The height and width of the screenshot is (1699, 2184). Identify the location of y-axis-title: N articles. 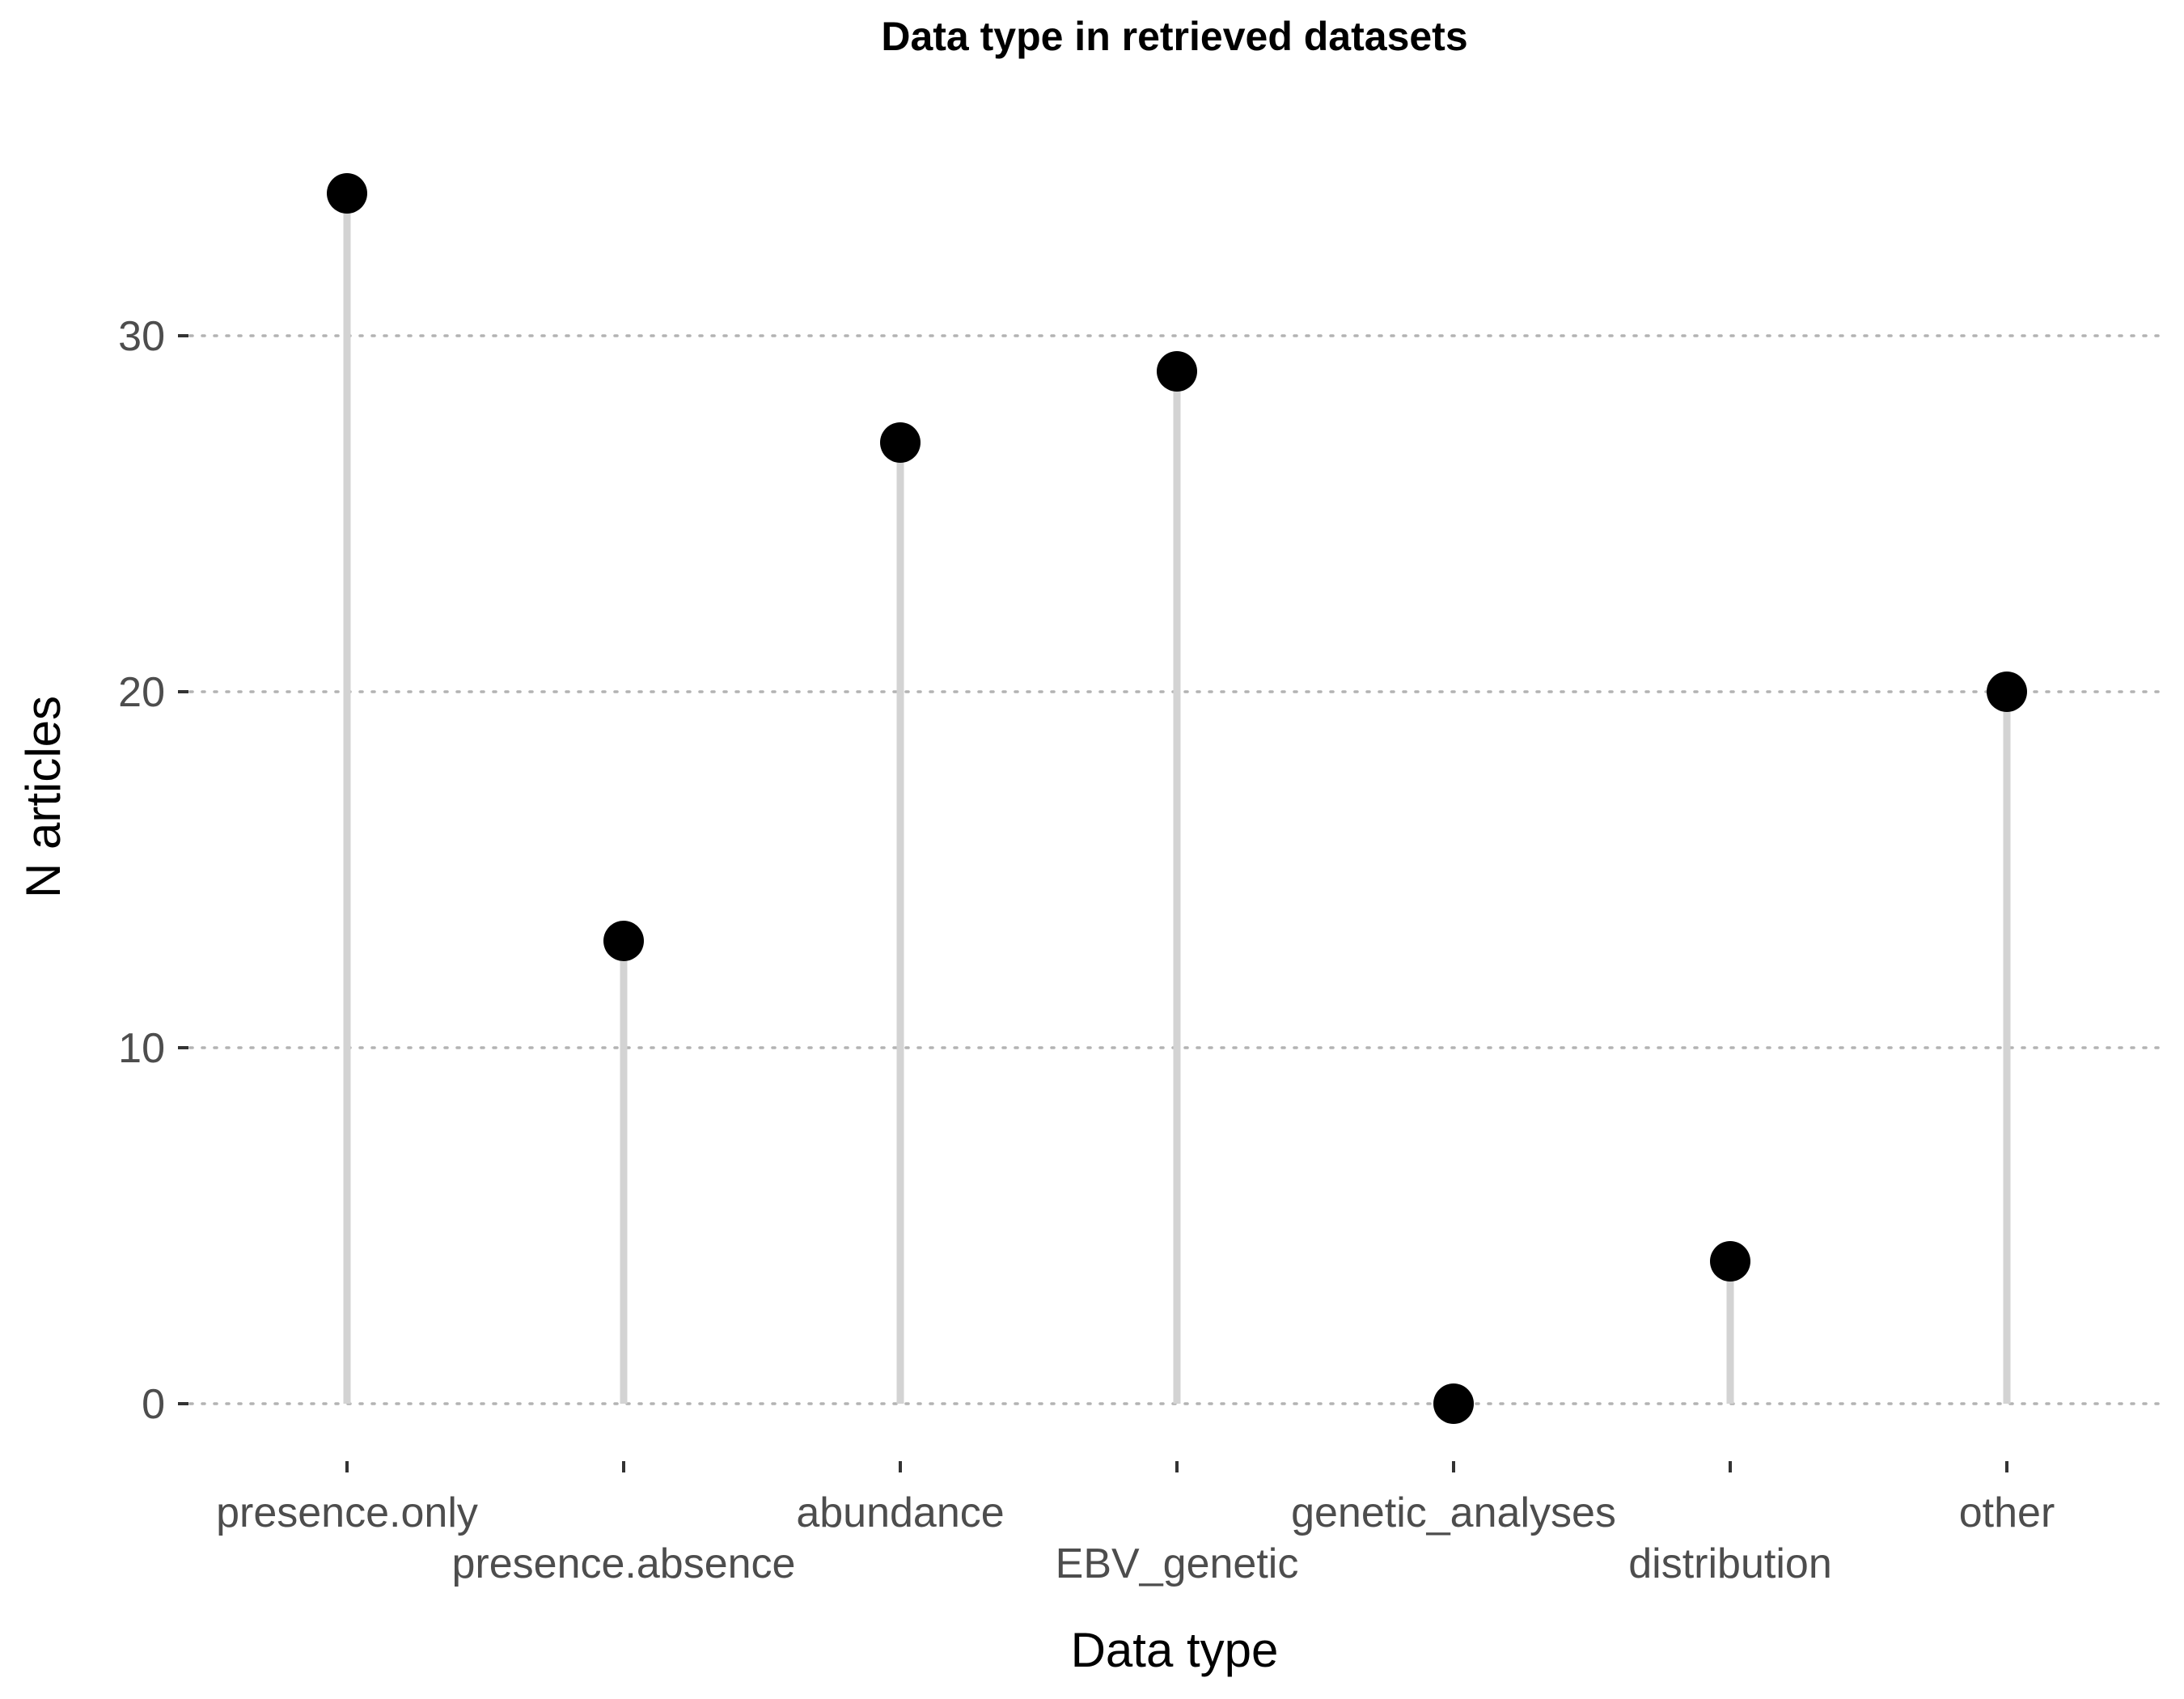
(43, 797).